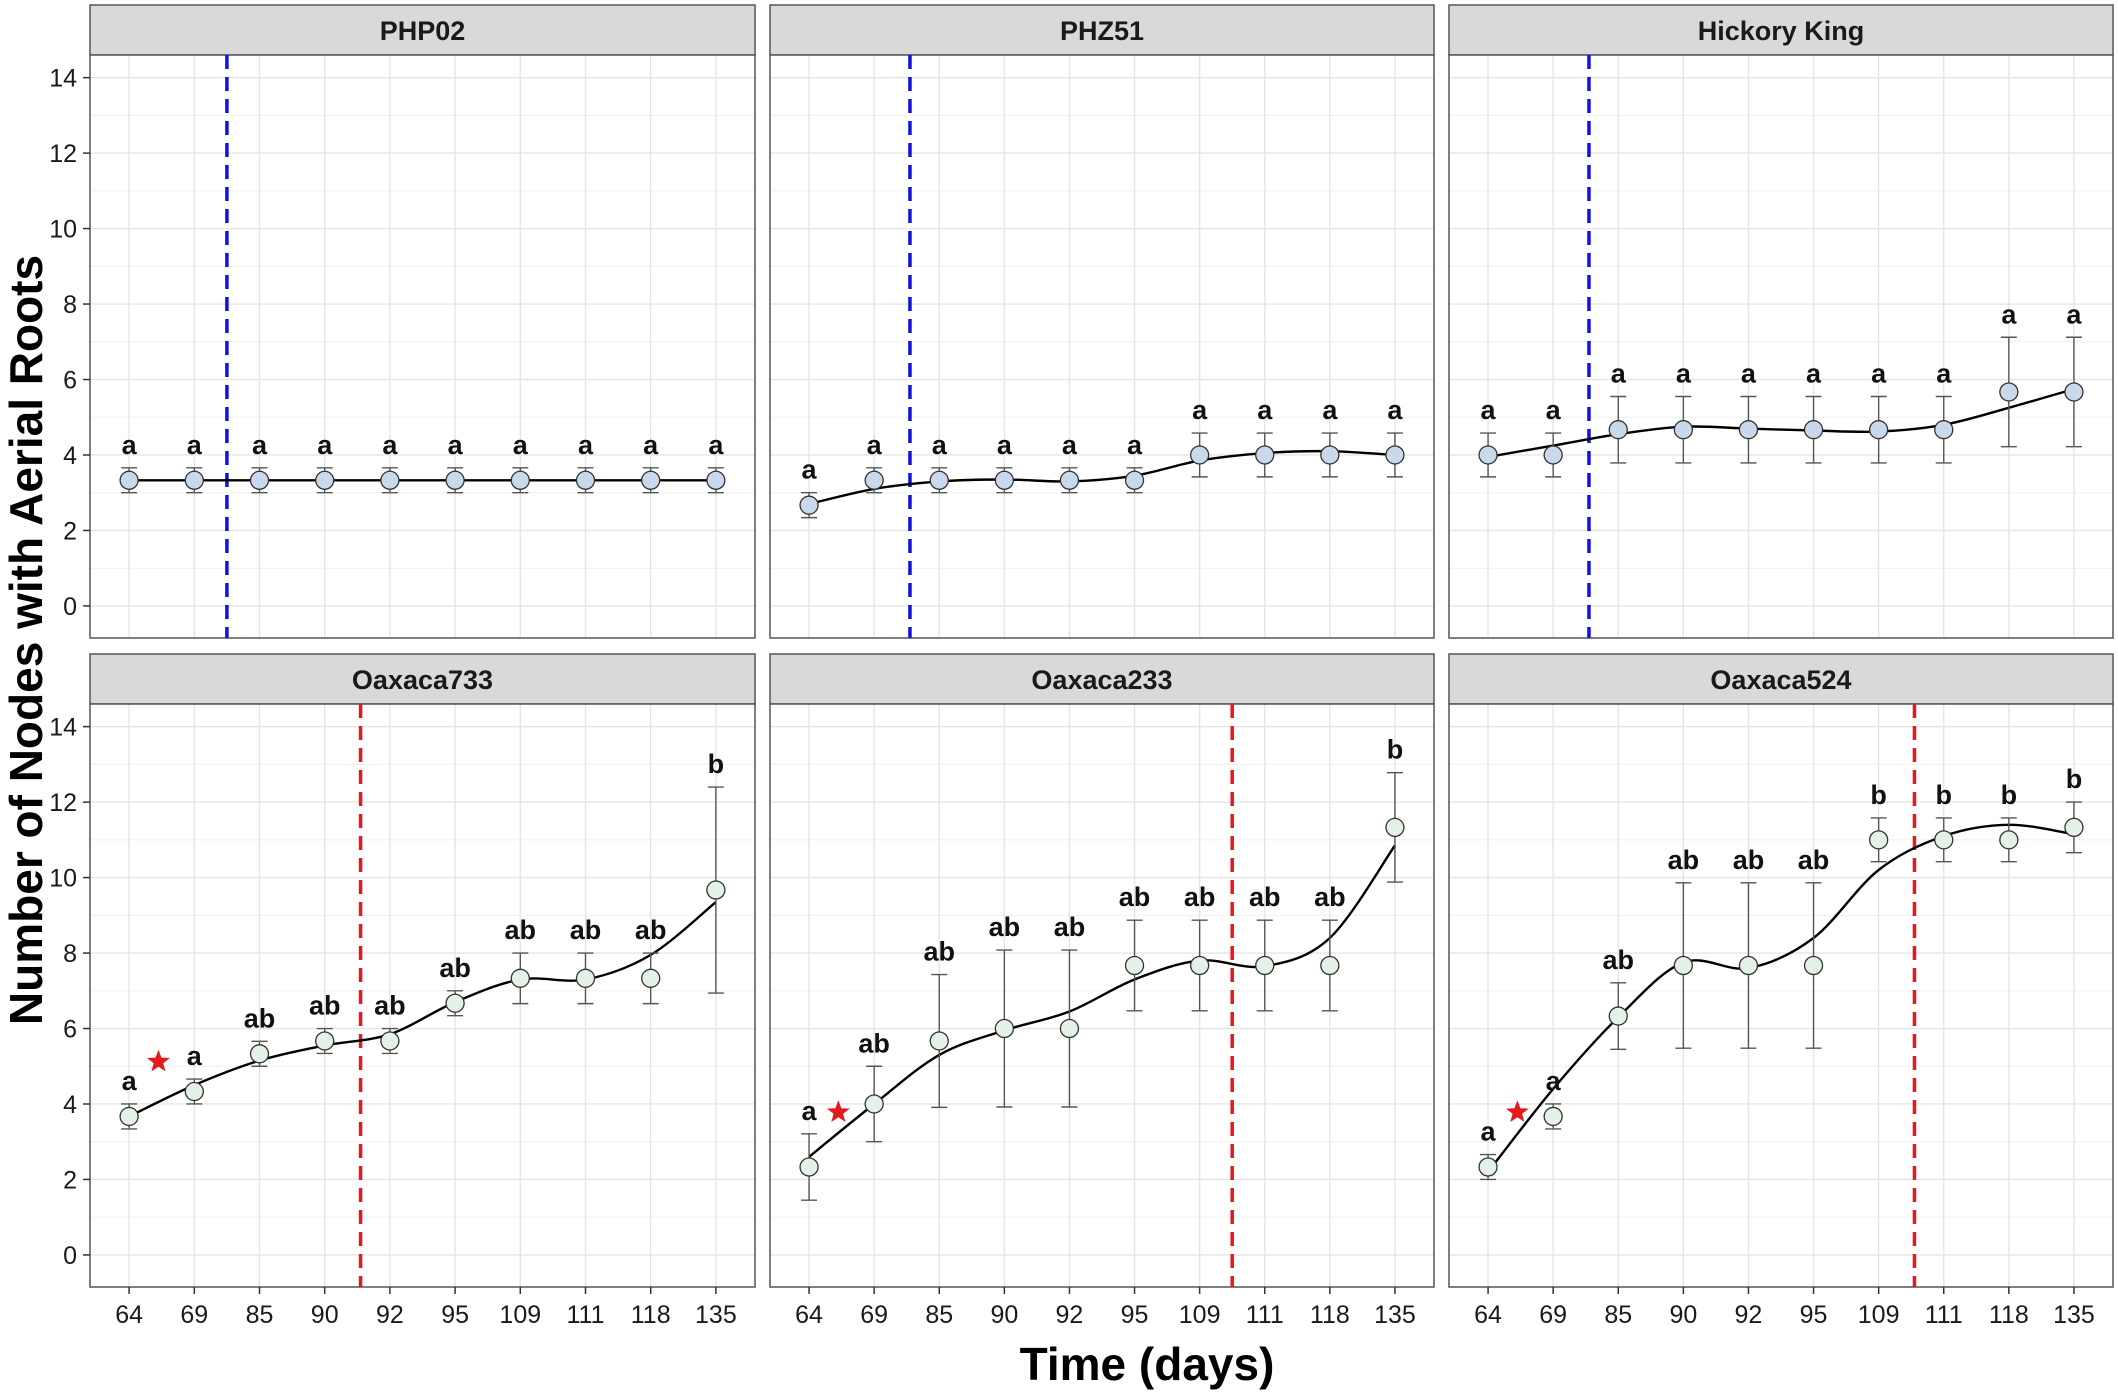 The width and height of the screenshot is (2118, 1397). What do you see at coordinates (70, 1180) in the screenshot?
I see `y-tick-label: 2` at bounding box center [70, 1180].